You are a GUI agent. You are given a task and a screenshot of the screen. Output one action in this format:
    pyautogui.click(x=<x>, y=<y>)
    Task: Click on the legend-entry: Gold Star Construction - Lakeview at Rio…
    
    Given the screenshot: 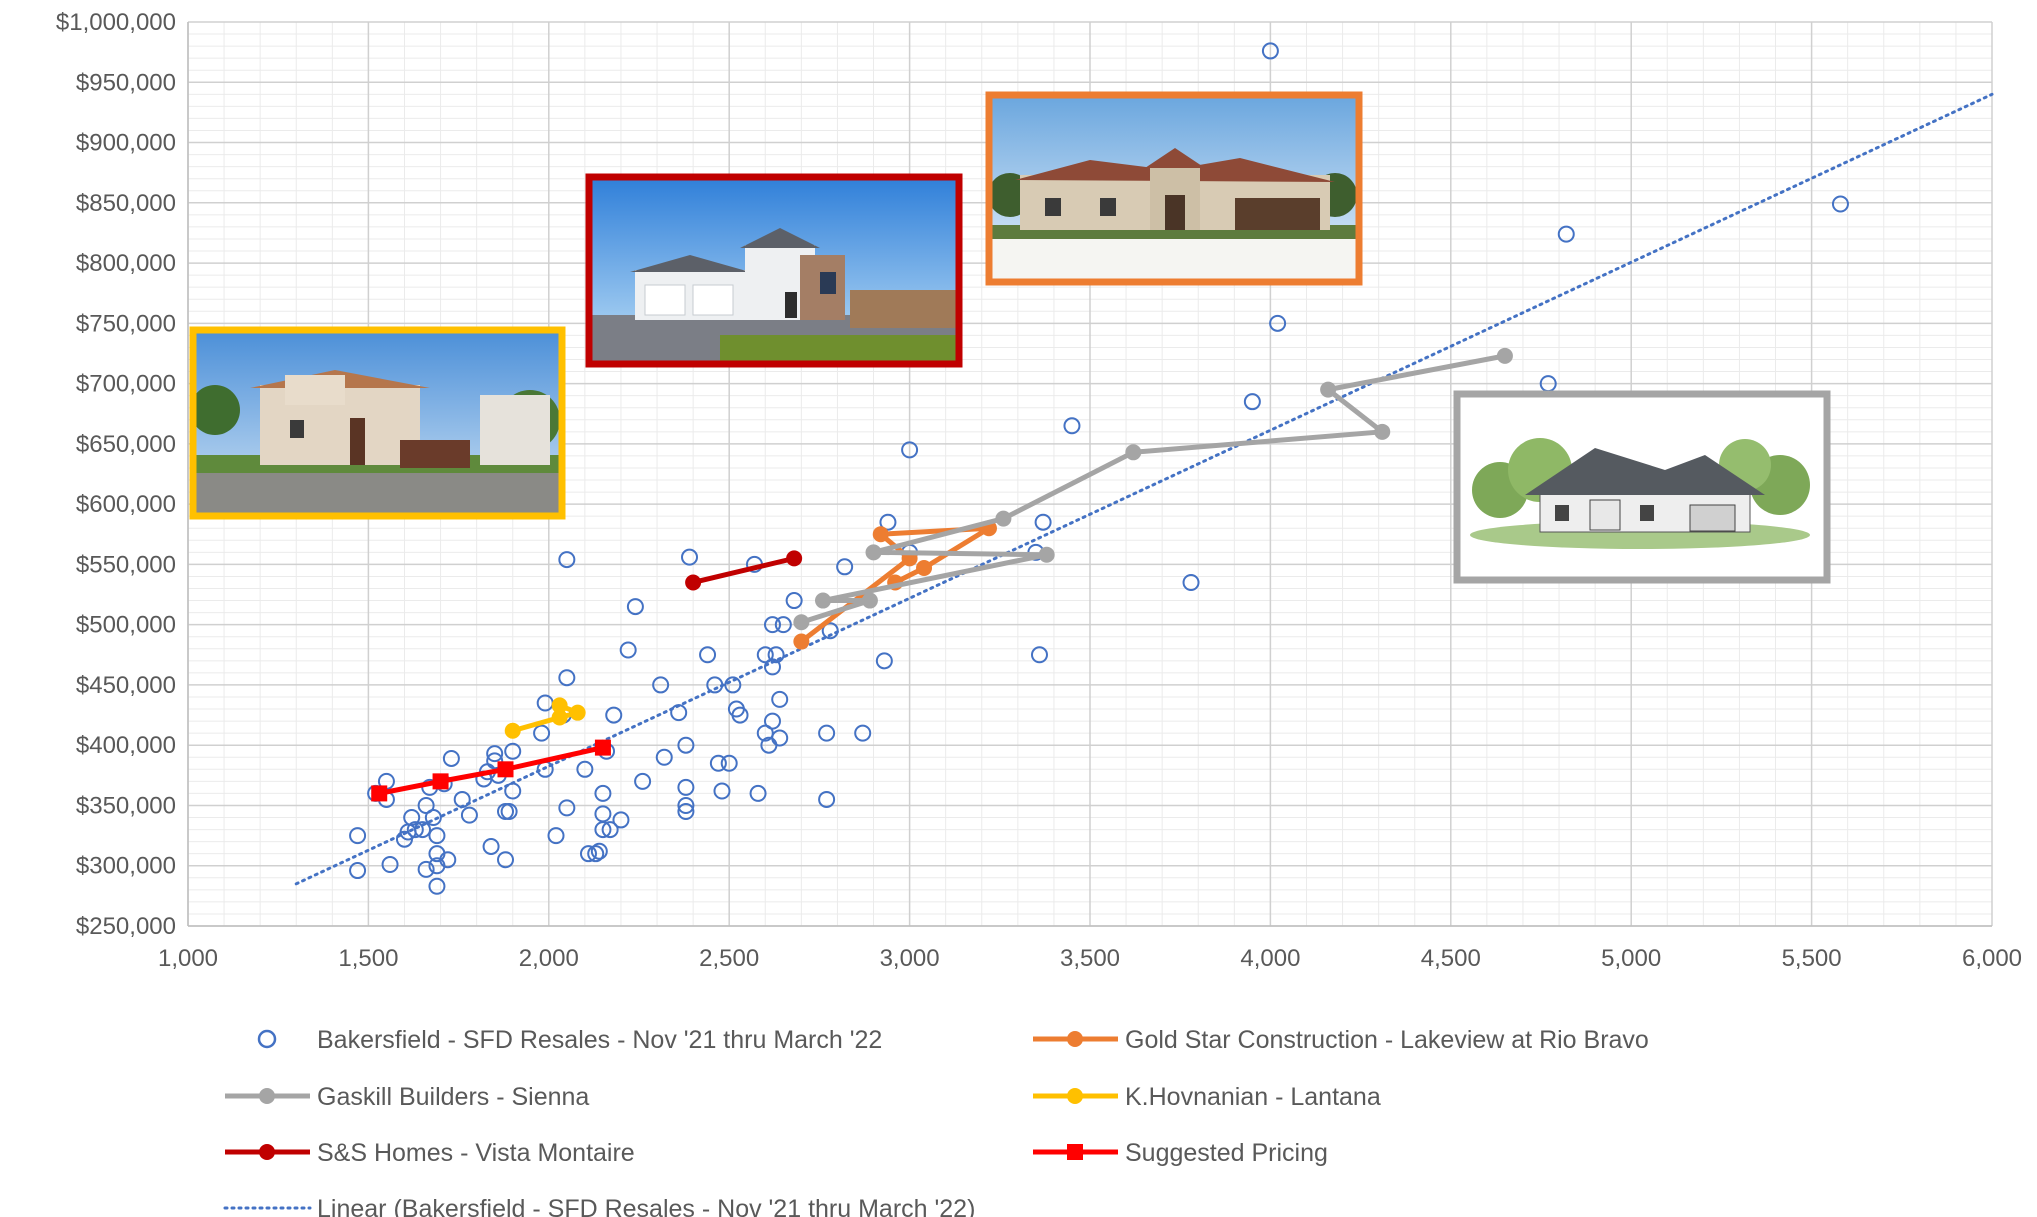 What is the action you would take?
    pyautogui.click(x=1341, y=1040)
    